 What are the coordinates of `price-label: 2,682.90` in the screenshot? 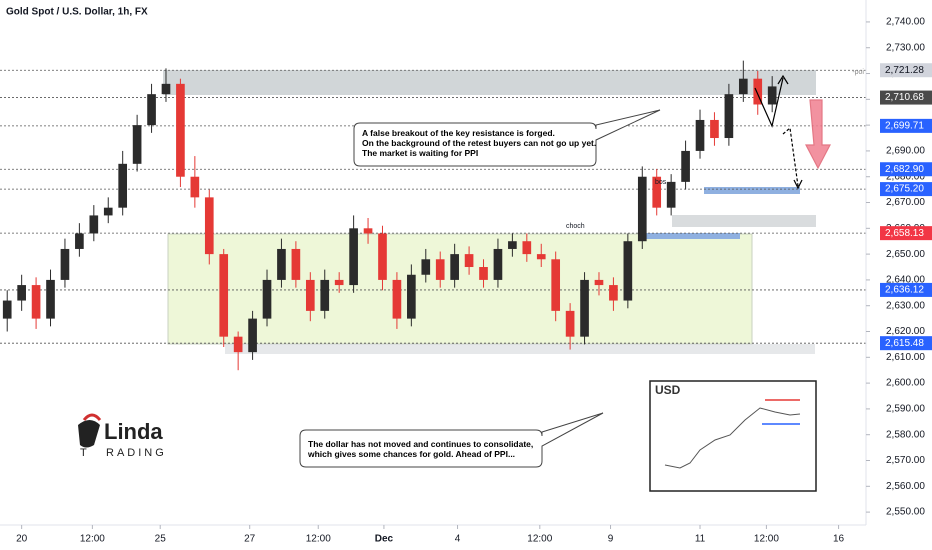 It's located at (904, 169).